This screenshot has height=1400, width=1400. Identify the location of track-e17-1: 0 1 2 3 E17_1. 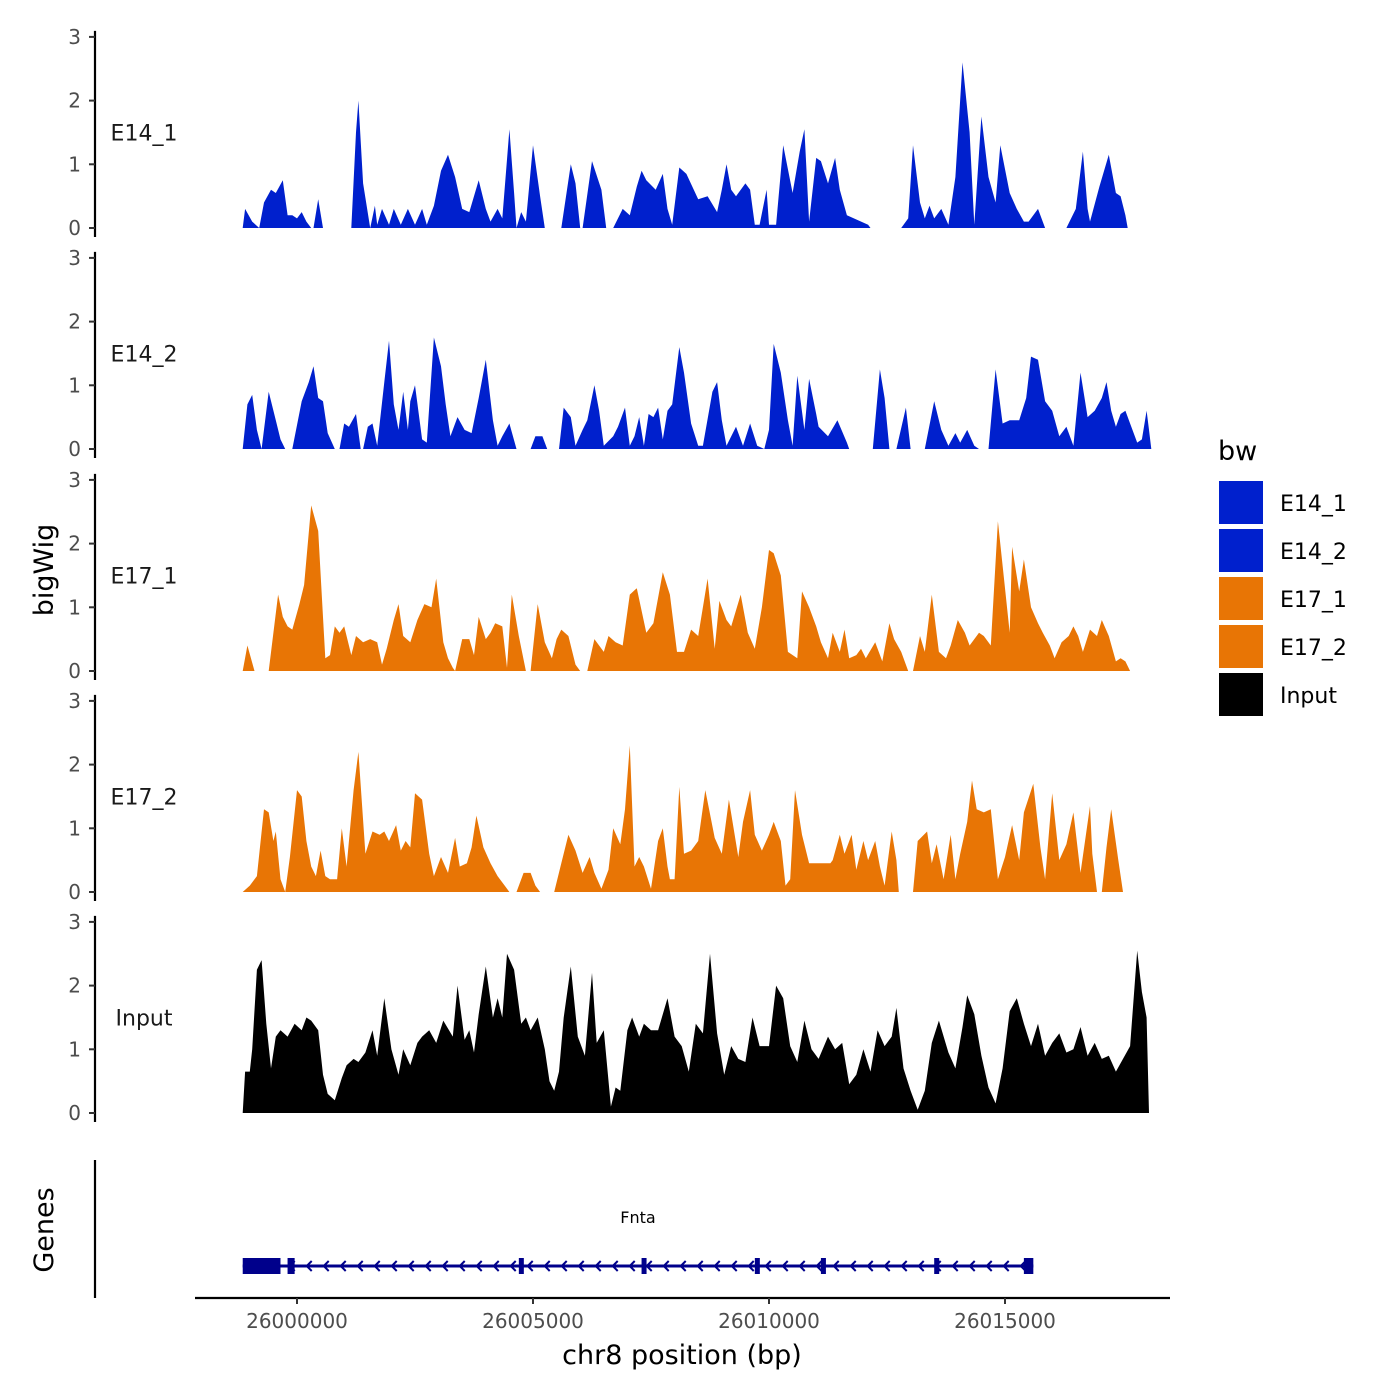
(599, 575).